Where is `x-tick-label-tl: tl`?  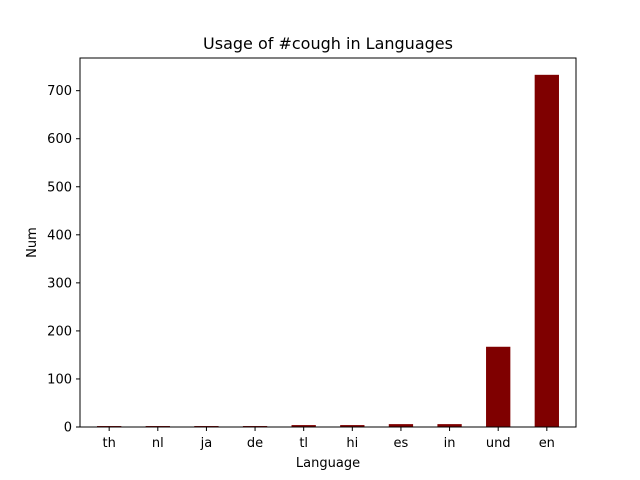 x-tick-label-tl: tl is located at coordinates (303, 443).